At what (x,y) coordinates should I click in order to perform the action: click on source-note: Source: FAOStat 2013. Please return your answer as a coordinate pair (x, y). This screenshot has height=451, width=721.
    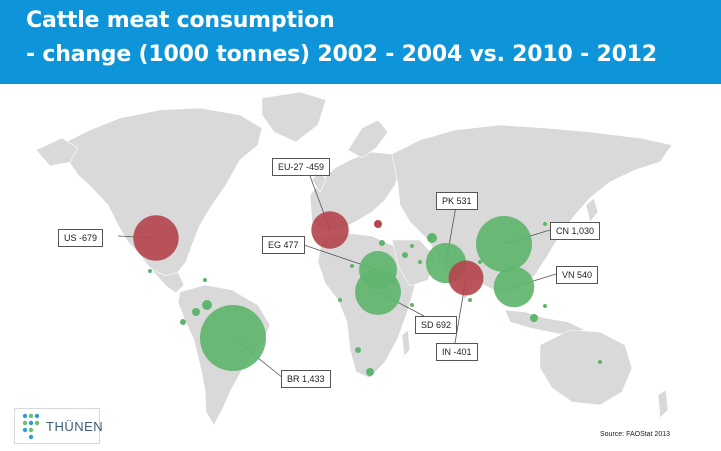
    Looking at the image, I should click on (635, 434).